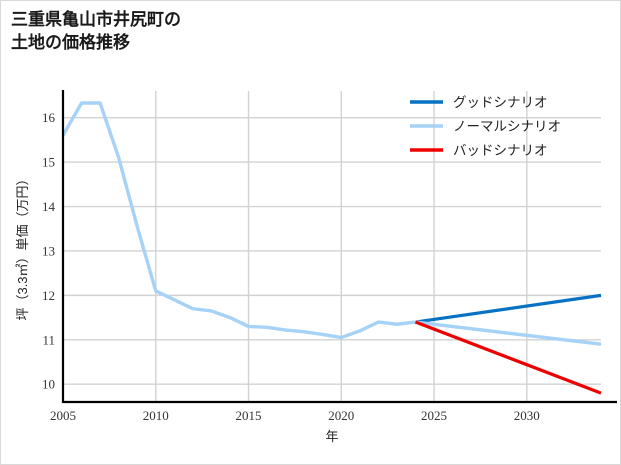 This screenshot has height=465, width=621. Describe the element at coordinates (500, 102) in the screenshot. I see `legend-label: グッドシナリオ` at that location.